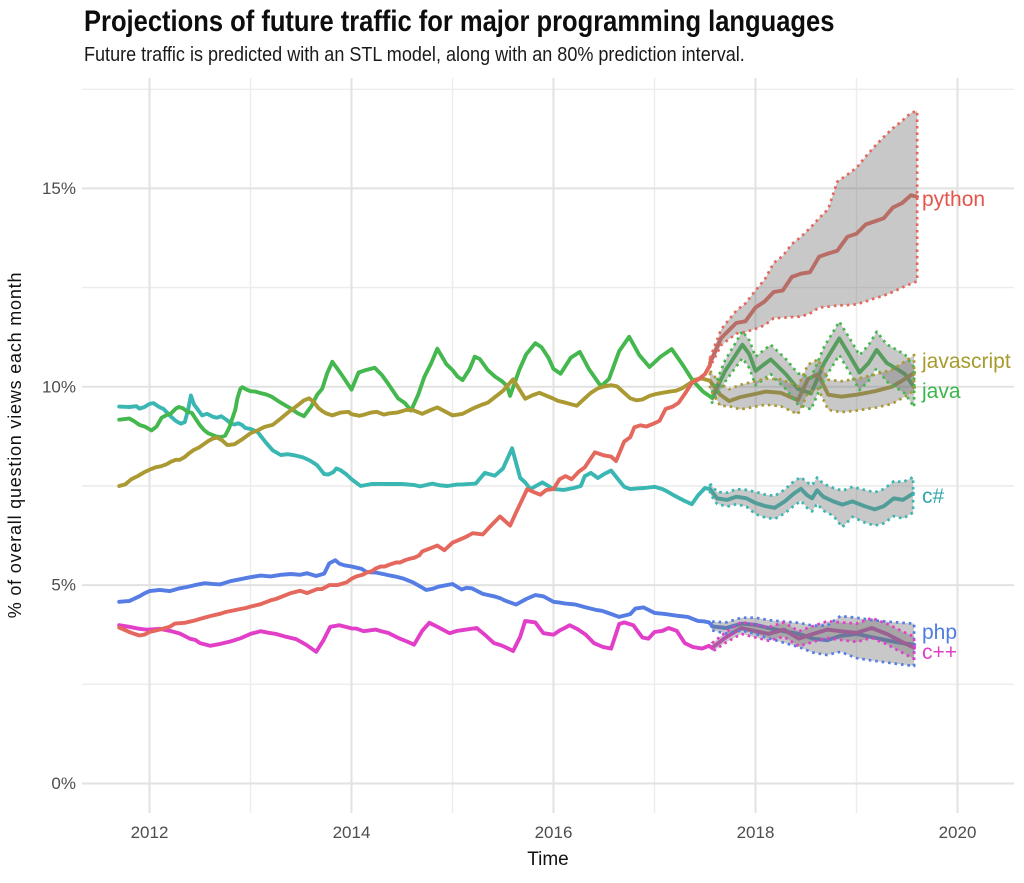 Image resolution: width=1024 pixels, height=883 pixels. I want to click on svg-text: python, so click(953, 199).